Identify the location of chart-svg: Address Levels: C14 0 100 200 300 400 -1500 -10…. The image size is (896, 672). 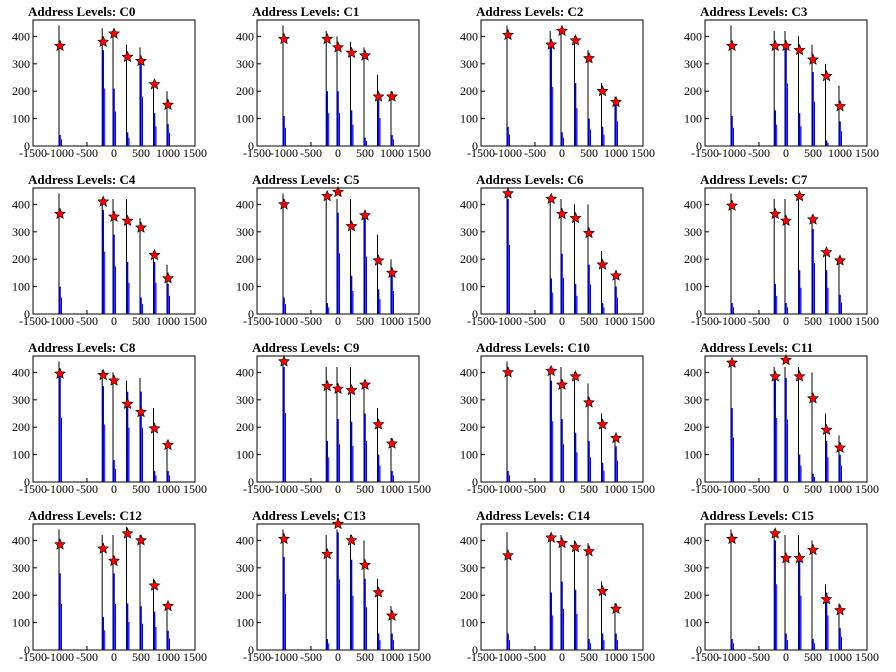
(557, 586).